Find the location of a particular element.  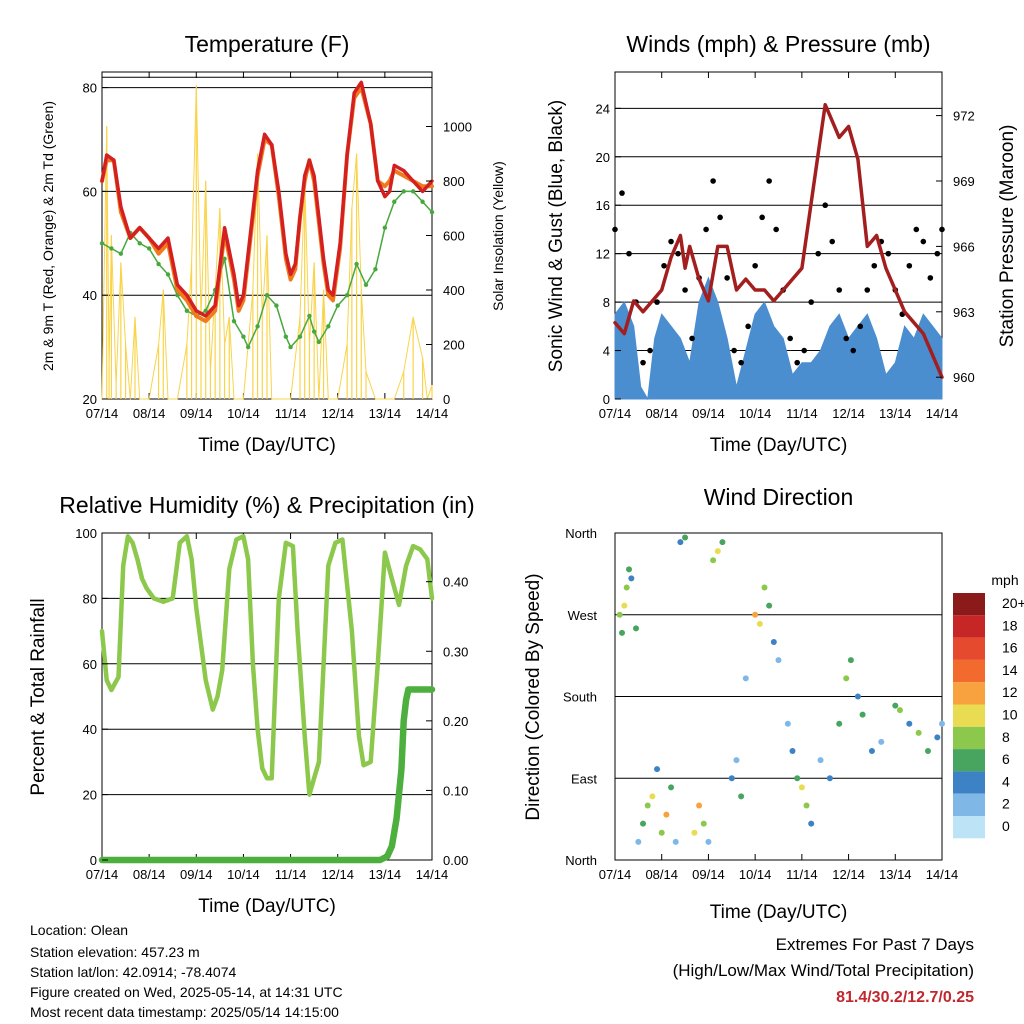

humidity-xtick-label: 09/14 is located at coordinates (196, 874).